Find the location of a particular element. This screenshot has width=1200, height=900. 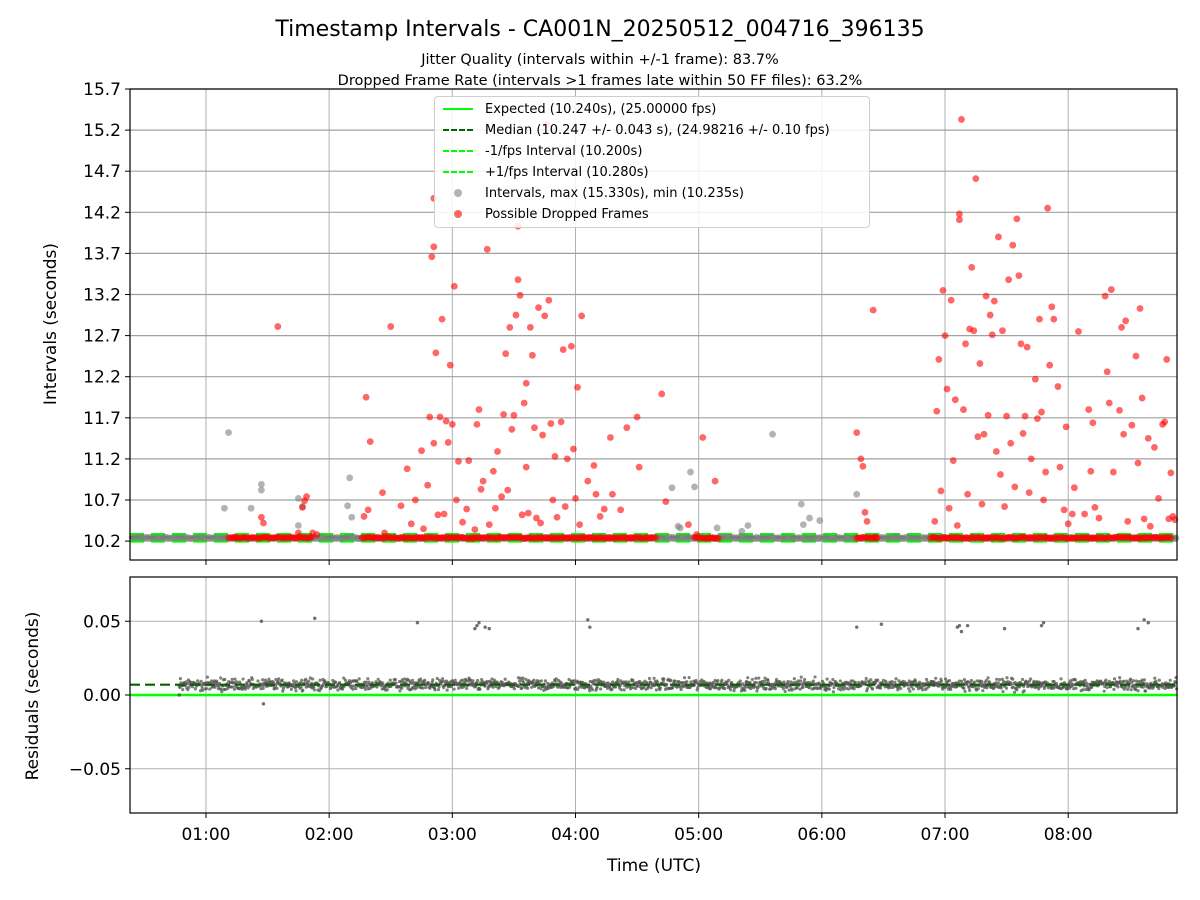

legend-minus-fps-label: -1/fps Interval (10.200s) is located at coordinates (564, 151).